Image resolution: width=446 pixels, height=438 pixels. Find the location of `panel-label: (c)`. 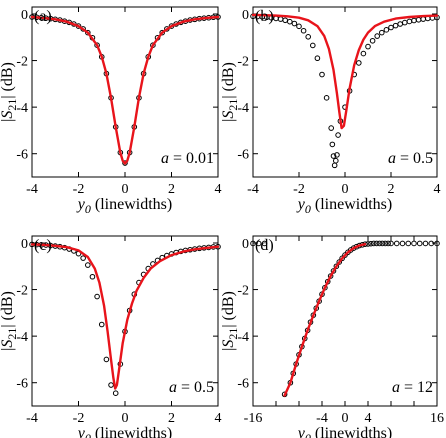

panel-label: (c) is located at coordinates (43, 245).